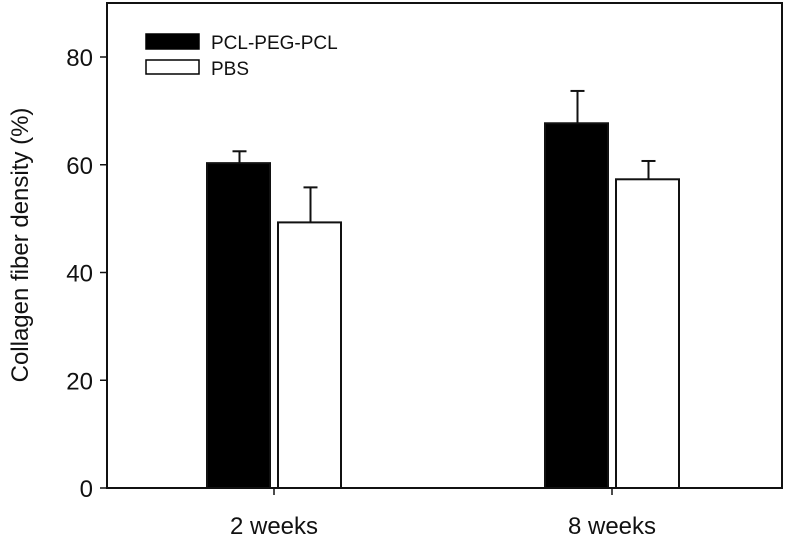  I want to click on bar-pcl-peg-pcl-2-weeks, so click(238, 325).